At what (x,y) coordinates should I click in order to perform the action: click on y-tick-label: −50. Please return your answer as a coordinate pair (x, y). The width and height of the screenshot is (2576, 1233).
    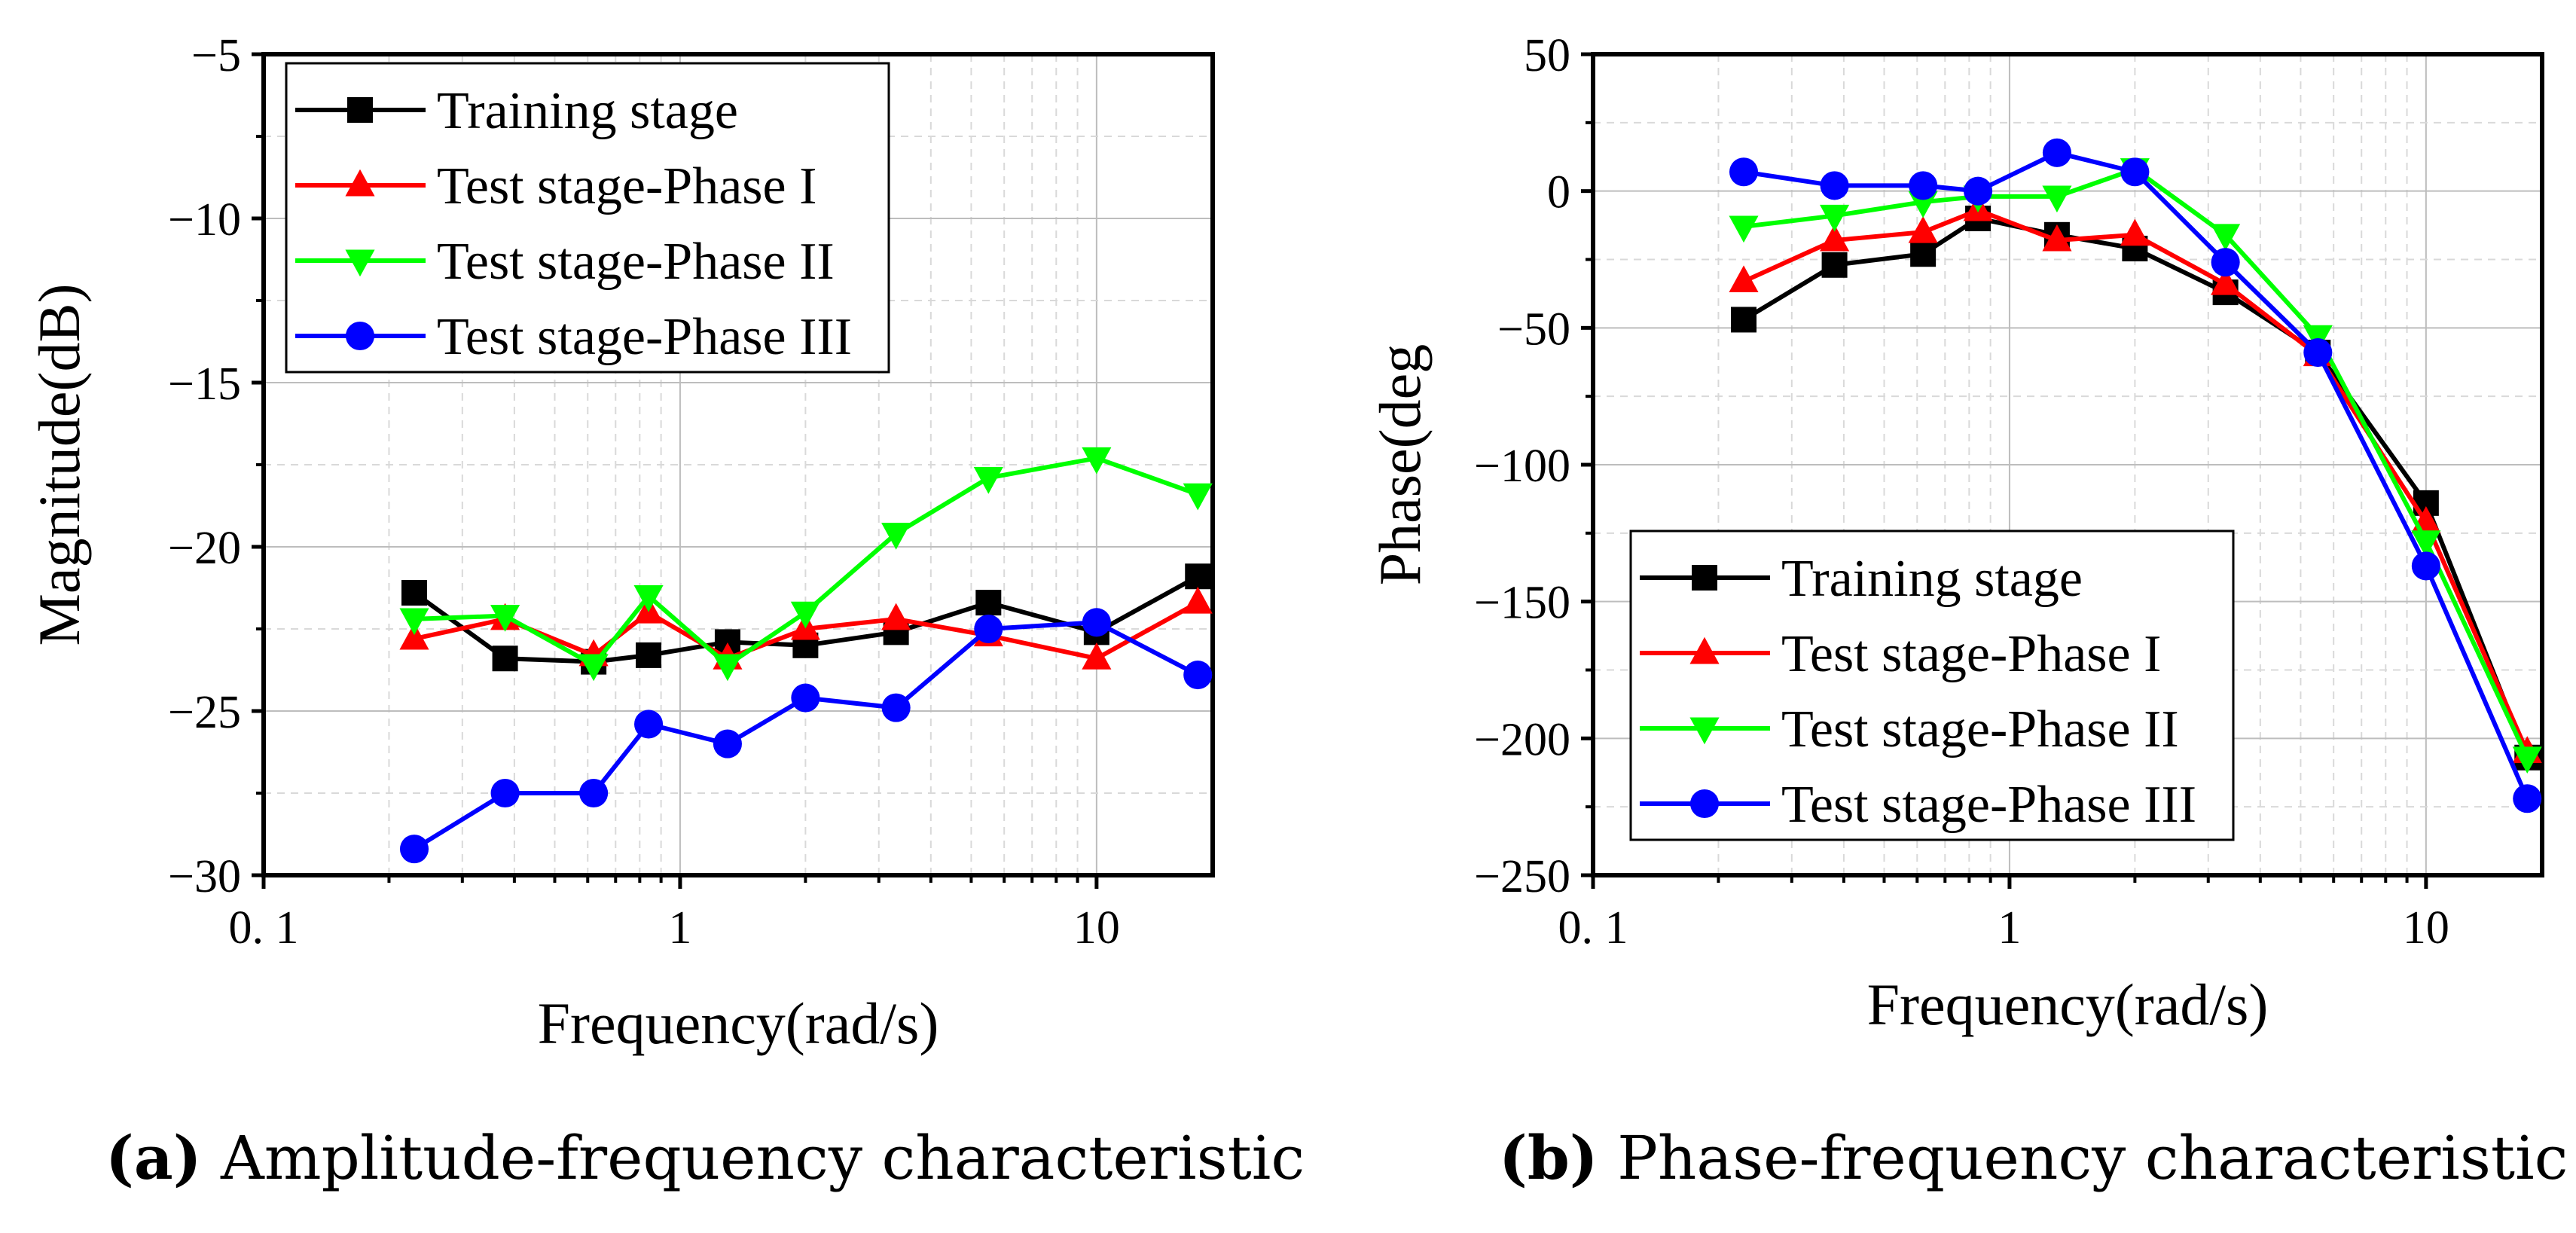
    Looking at the image, I should click on (1534, 329).